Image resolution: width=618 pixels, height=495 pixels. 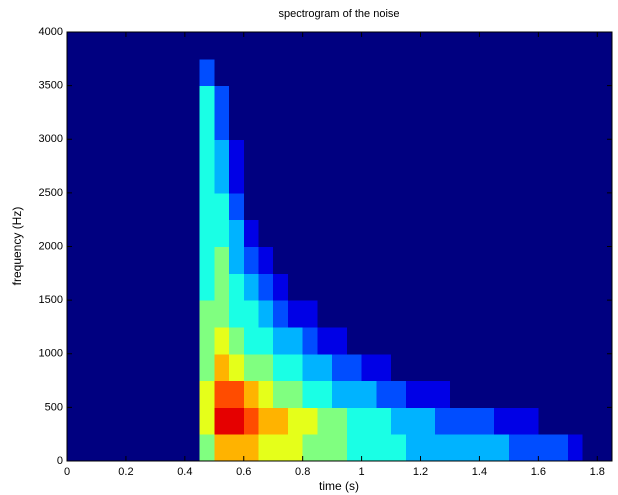 What do you see at coordinates (362, 472) in the screenshot?
I see `x-tick-label: 1` at bounding box center [362, 472].